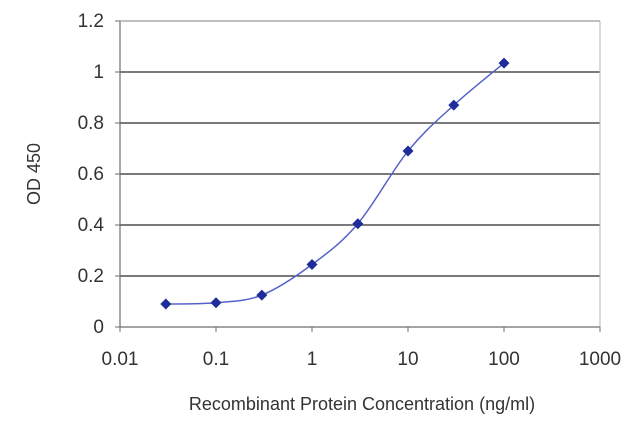  Describe the element at coordinates (91, 21) in the screenshot. I see `y-tick-label-6: 1.2` at that location.